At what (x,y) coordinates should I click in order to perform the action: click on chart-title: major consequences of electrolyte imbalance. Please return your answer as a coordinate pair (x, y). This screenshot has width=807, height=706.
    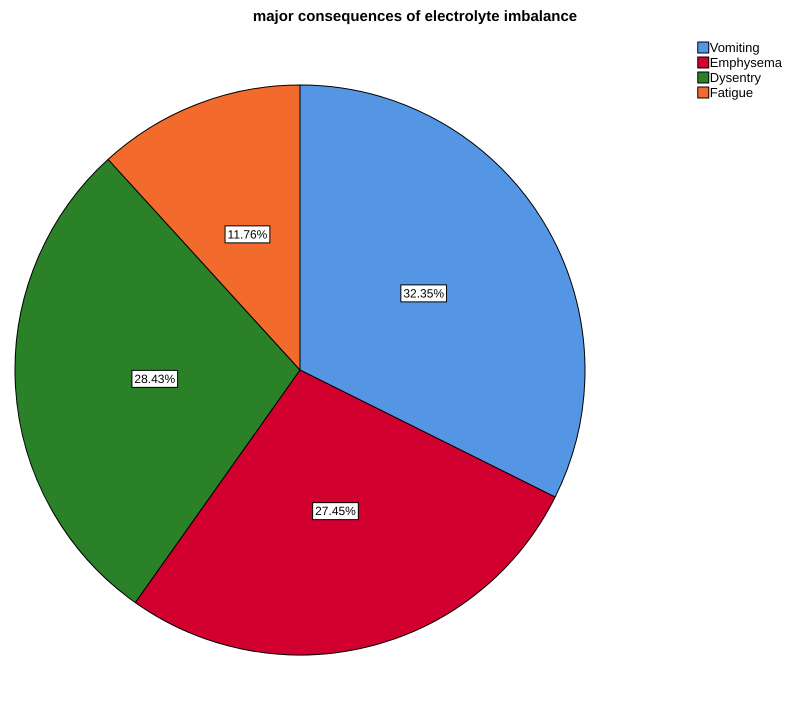
    Looking at the image, I should click on (415, 16).